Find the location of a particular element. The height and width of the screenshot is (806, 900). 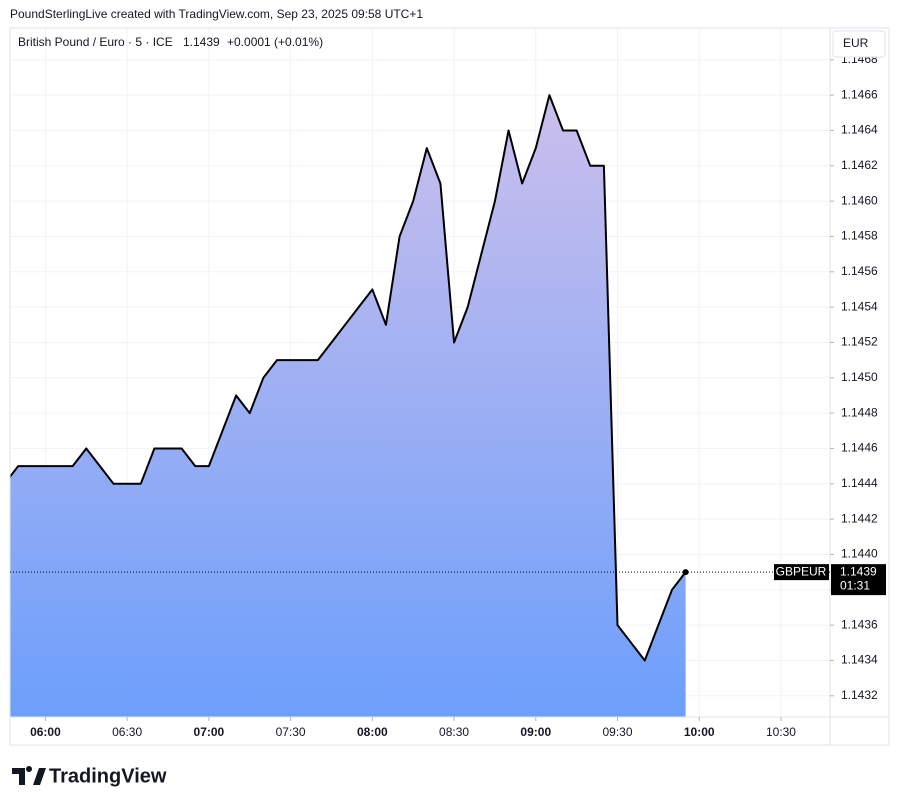

y-tick-label: 1.1444 is located at coordinates (859, 483).